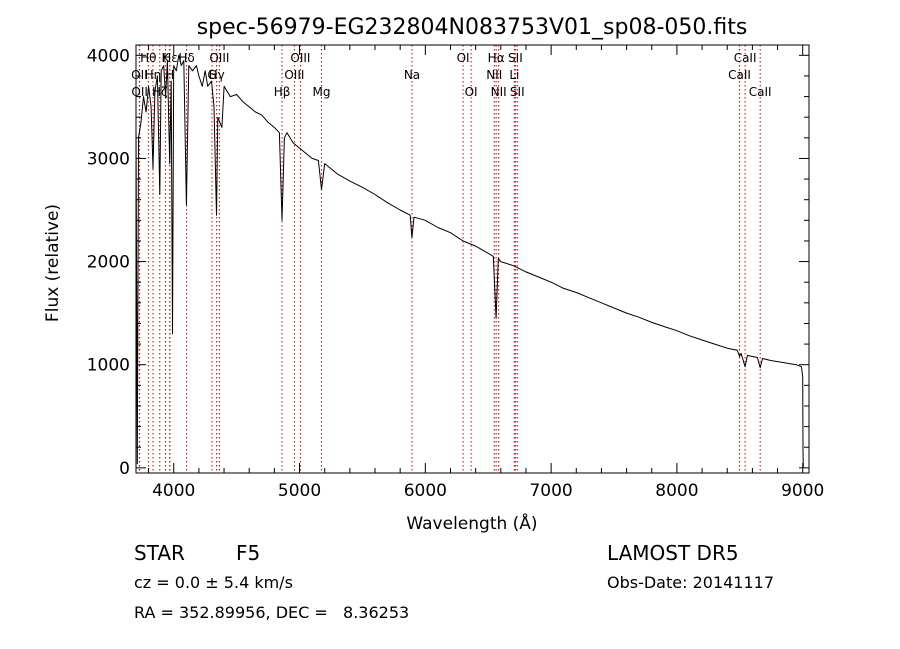 The height and width of the screenshot is (649, 900). What do you see at coordinates (412, 75) in the screenshot?
I see `line-label: Na` at bounding box center [412, 75].